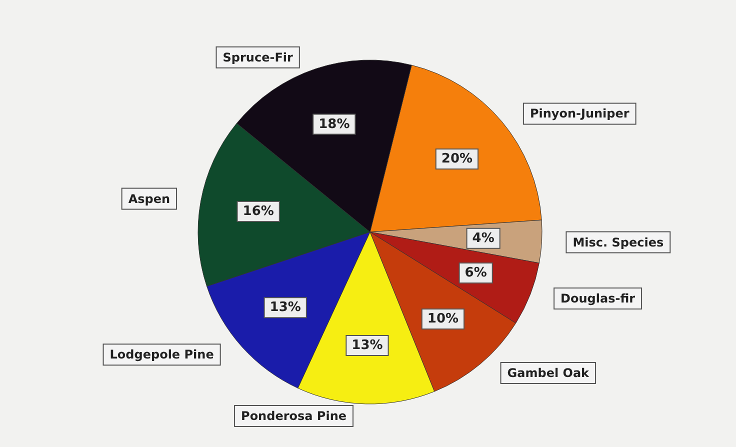 The width and height of the screenshot is (736, 447). What do you see at coordinates (618, 242) in the screenshot?
I see `slice-label: Misc. Species` at bounding box center [618, 242].